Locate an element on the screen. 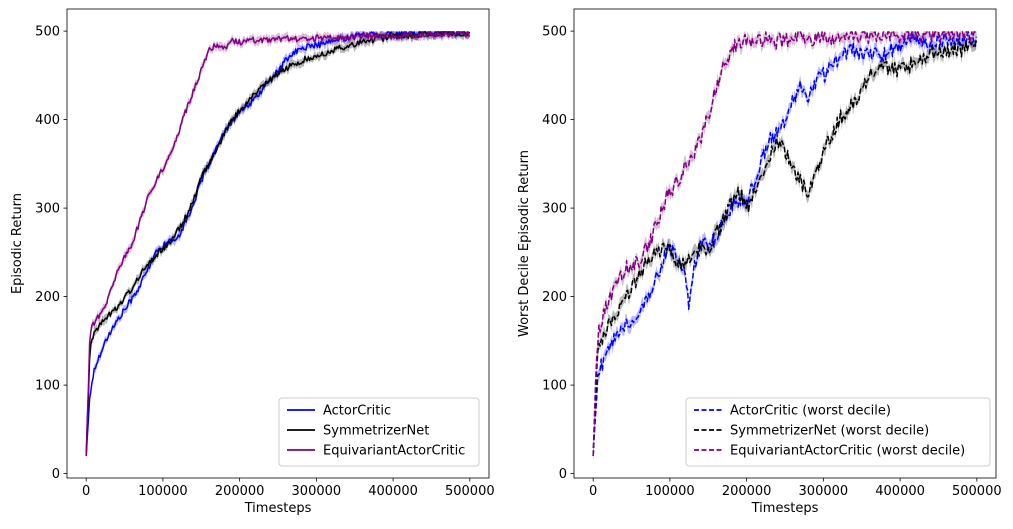 Image resolution: width=1013 pixels, height=529 pixels. legend-label-2: EquivariantActorCritic (worst decile) is located at coordinates (847, 451).